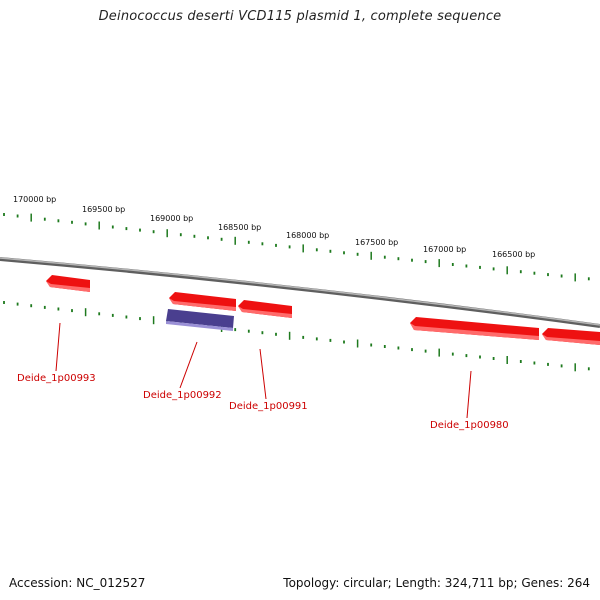 The width and height of the screenshot is (600, 600). I want to click on gene-label-deide-1p00992: Deide_1p00992, so click(182, 395).